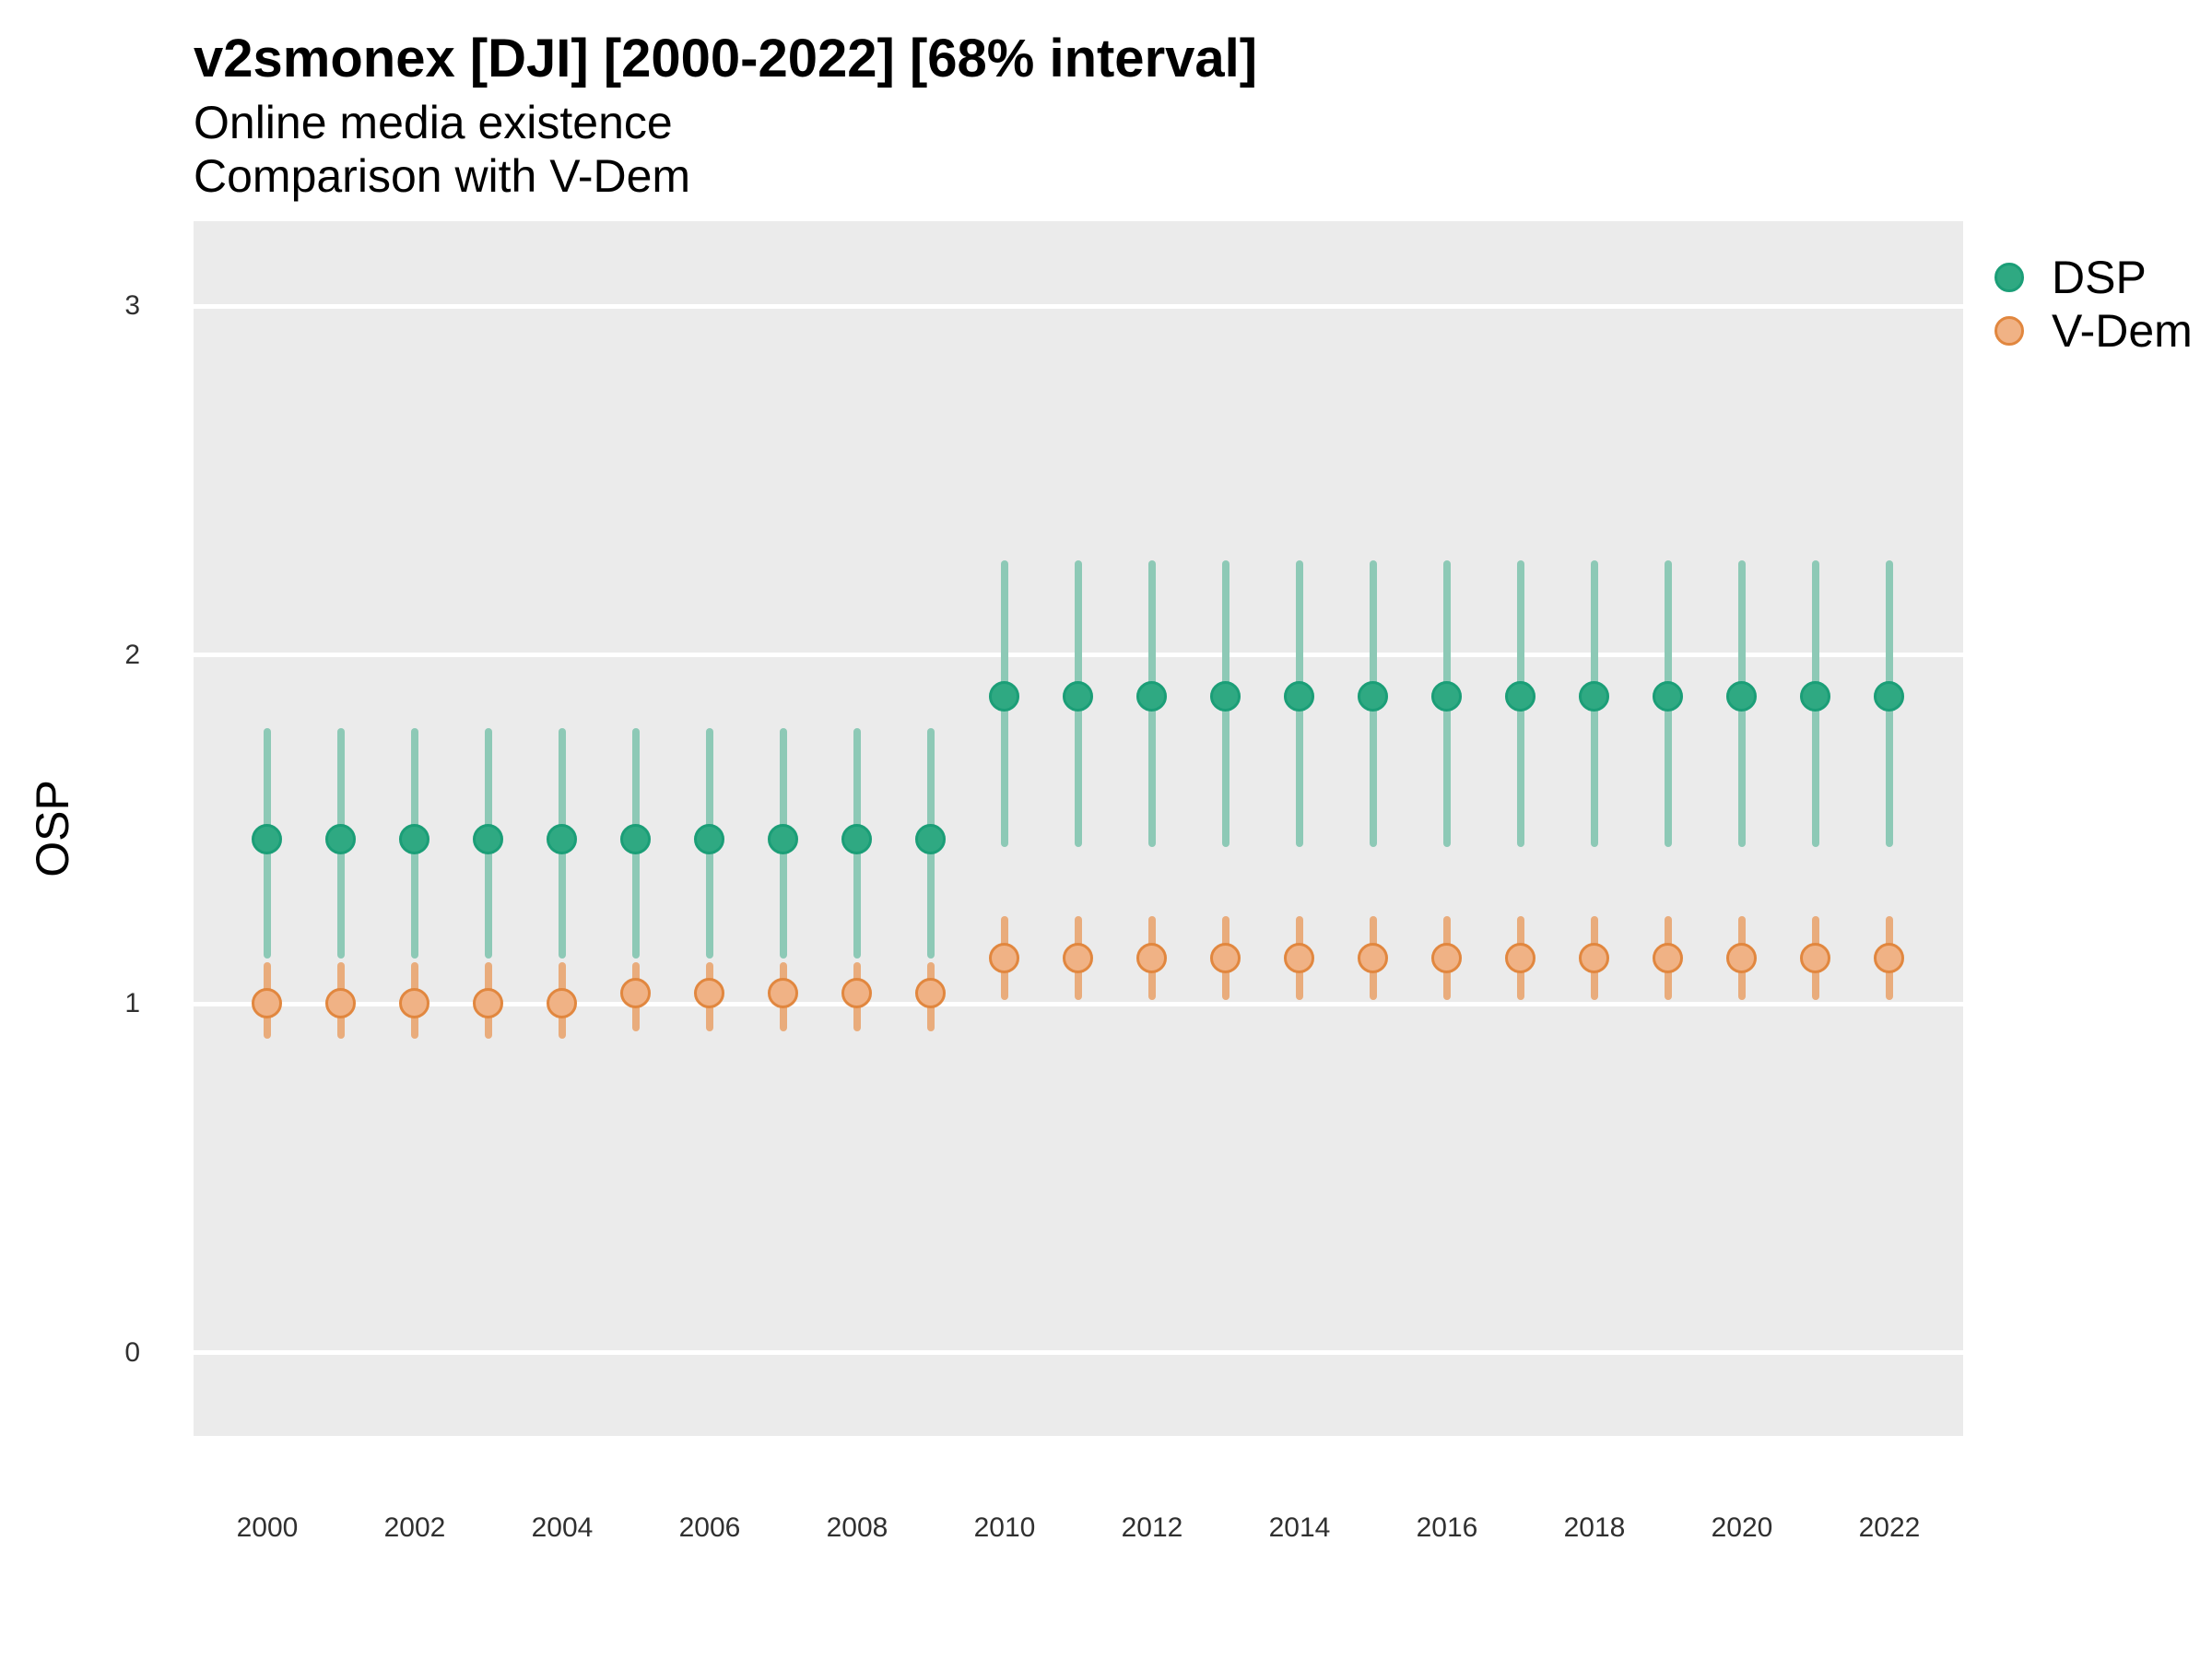 The height and width of the screenshot is (1659, 2212). What do you see at coordinates (1078, 957) in the screenshot?
I see `point-vdem-2011` at bounding box center [1078, 957].